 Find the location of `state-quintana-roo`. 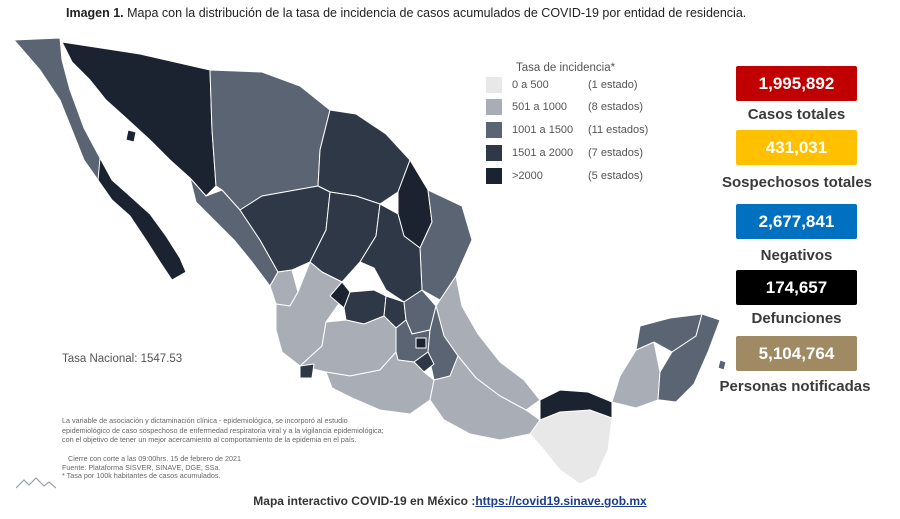

state-quintana-roo is located at coordinates (689, 358).